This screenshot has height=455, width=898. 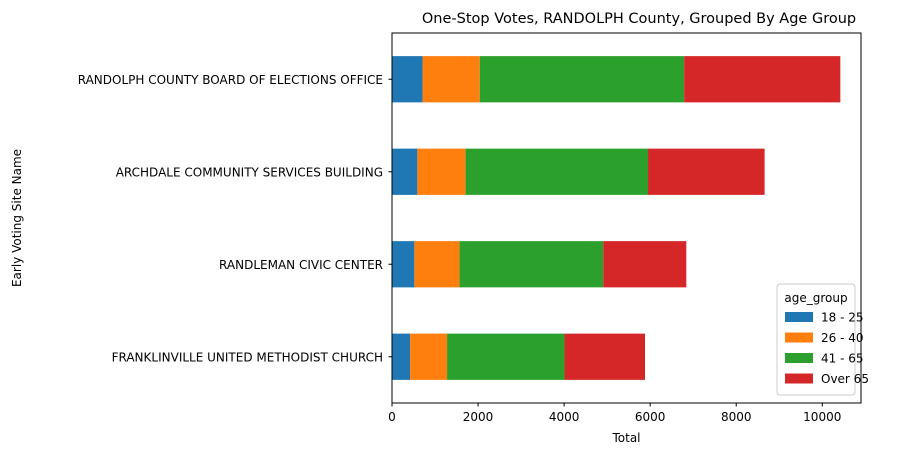 What do you see at coordinates (392, 417) in the screenshot?
I see `x-tick-label: 0` at bounding box center [392, 417].